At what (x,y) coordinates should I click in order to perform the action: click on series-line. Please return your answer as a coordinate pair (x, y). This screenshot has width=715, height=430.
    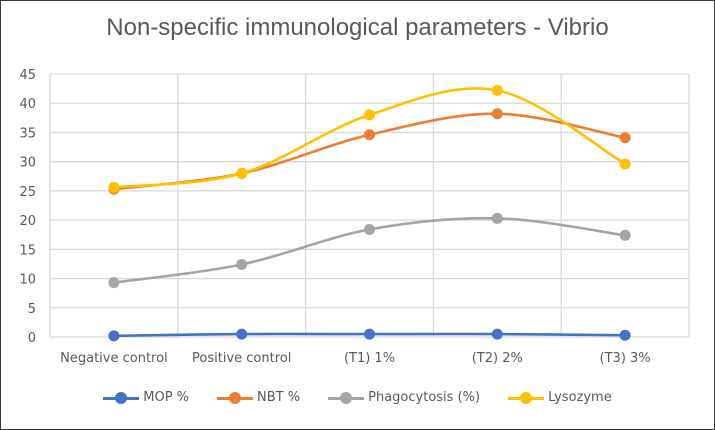
    Looking at the image, I should click on (369, 151).